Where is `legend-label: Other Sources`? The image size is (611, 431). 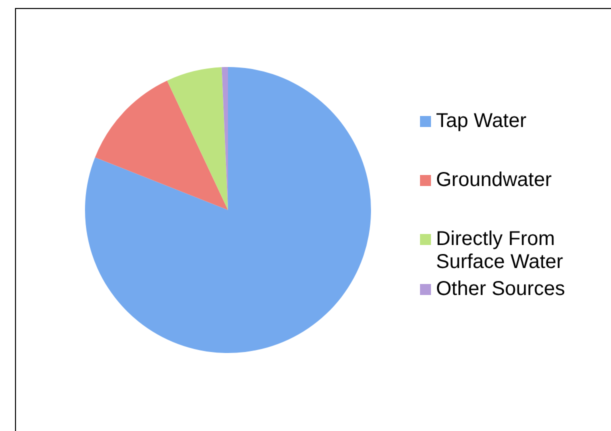 legend-label: Other Sources is located at coordinates (500, 289).